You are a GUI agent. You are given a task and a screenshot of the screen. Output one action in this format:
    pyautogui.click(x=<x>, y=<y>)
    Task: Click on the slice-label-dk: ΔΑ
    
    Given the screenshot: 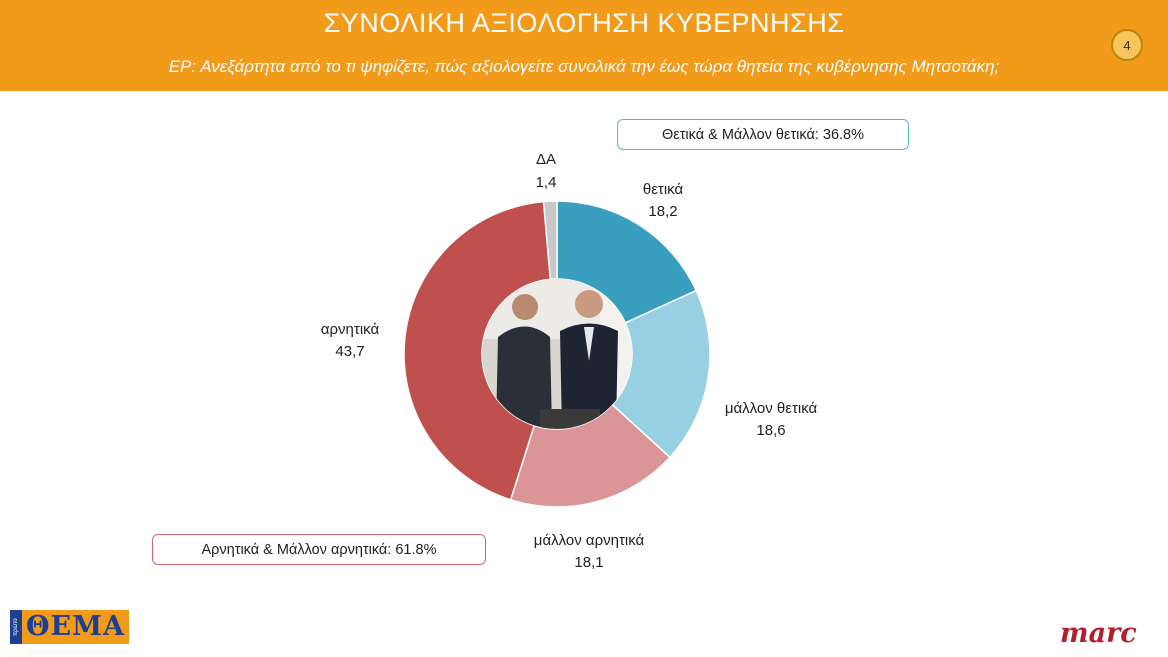 What is the action you would take?
    pyautogui.click(x=546, y=159)
    